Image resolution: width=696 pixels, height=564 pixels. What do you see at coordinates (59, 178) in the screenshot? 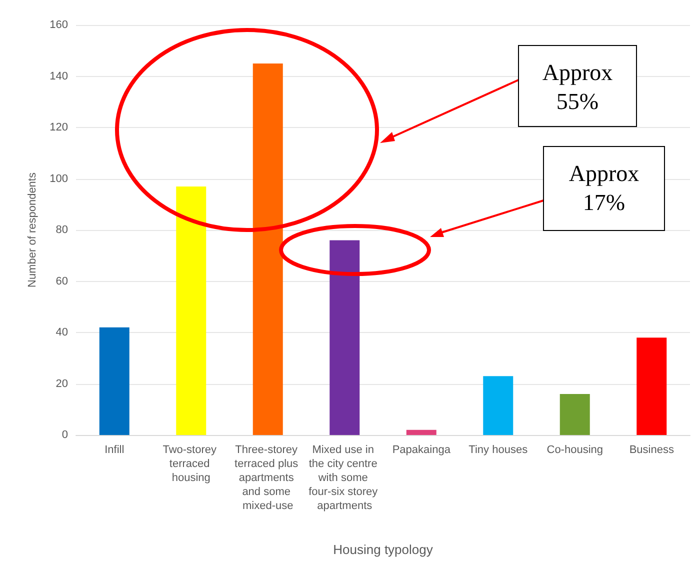
I see `y-tick-label: 100` at bounding box center [59, 178].